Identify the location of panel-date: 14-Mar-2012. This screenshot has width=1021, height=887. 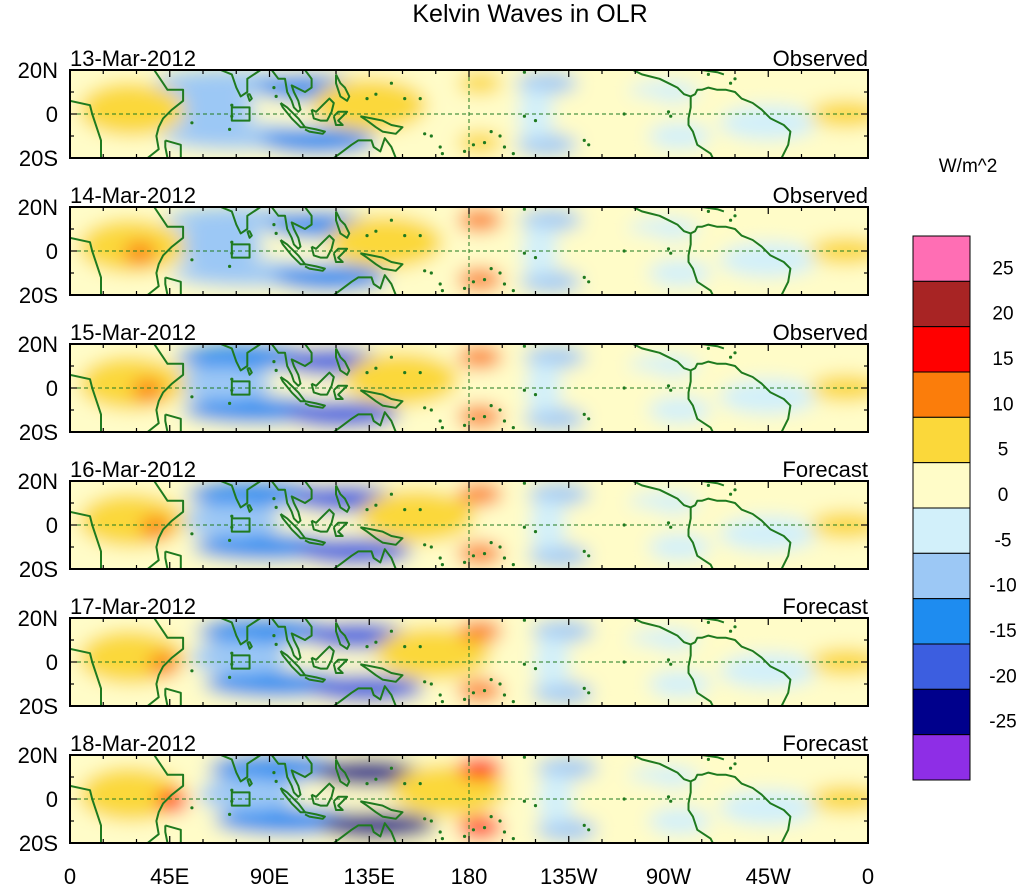
(133, 195).